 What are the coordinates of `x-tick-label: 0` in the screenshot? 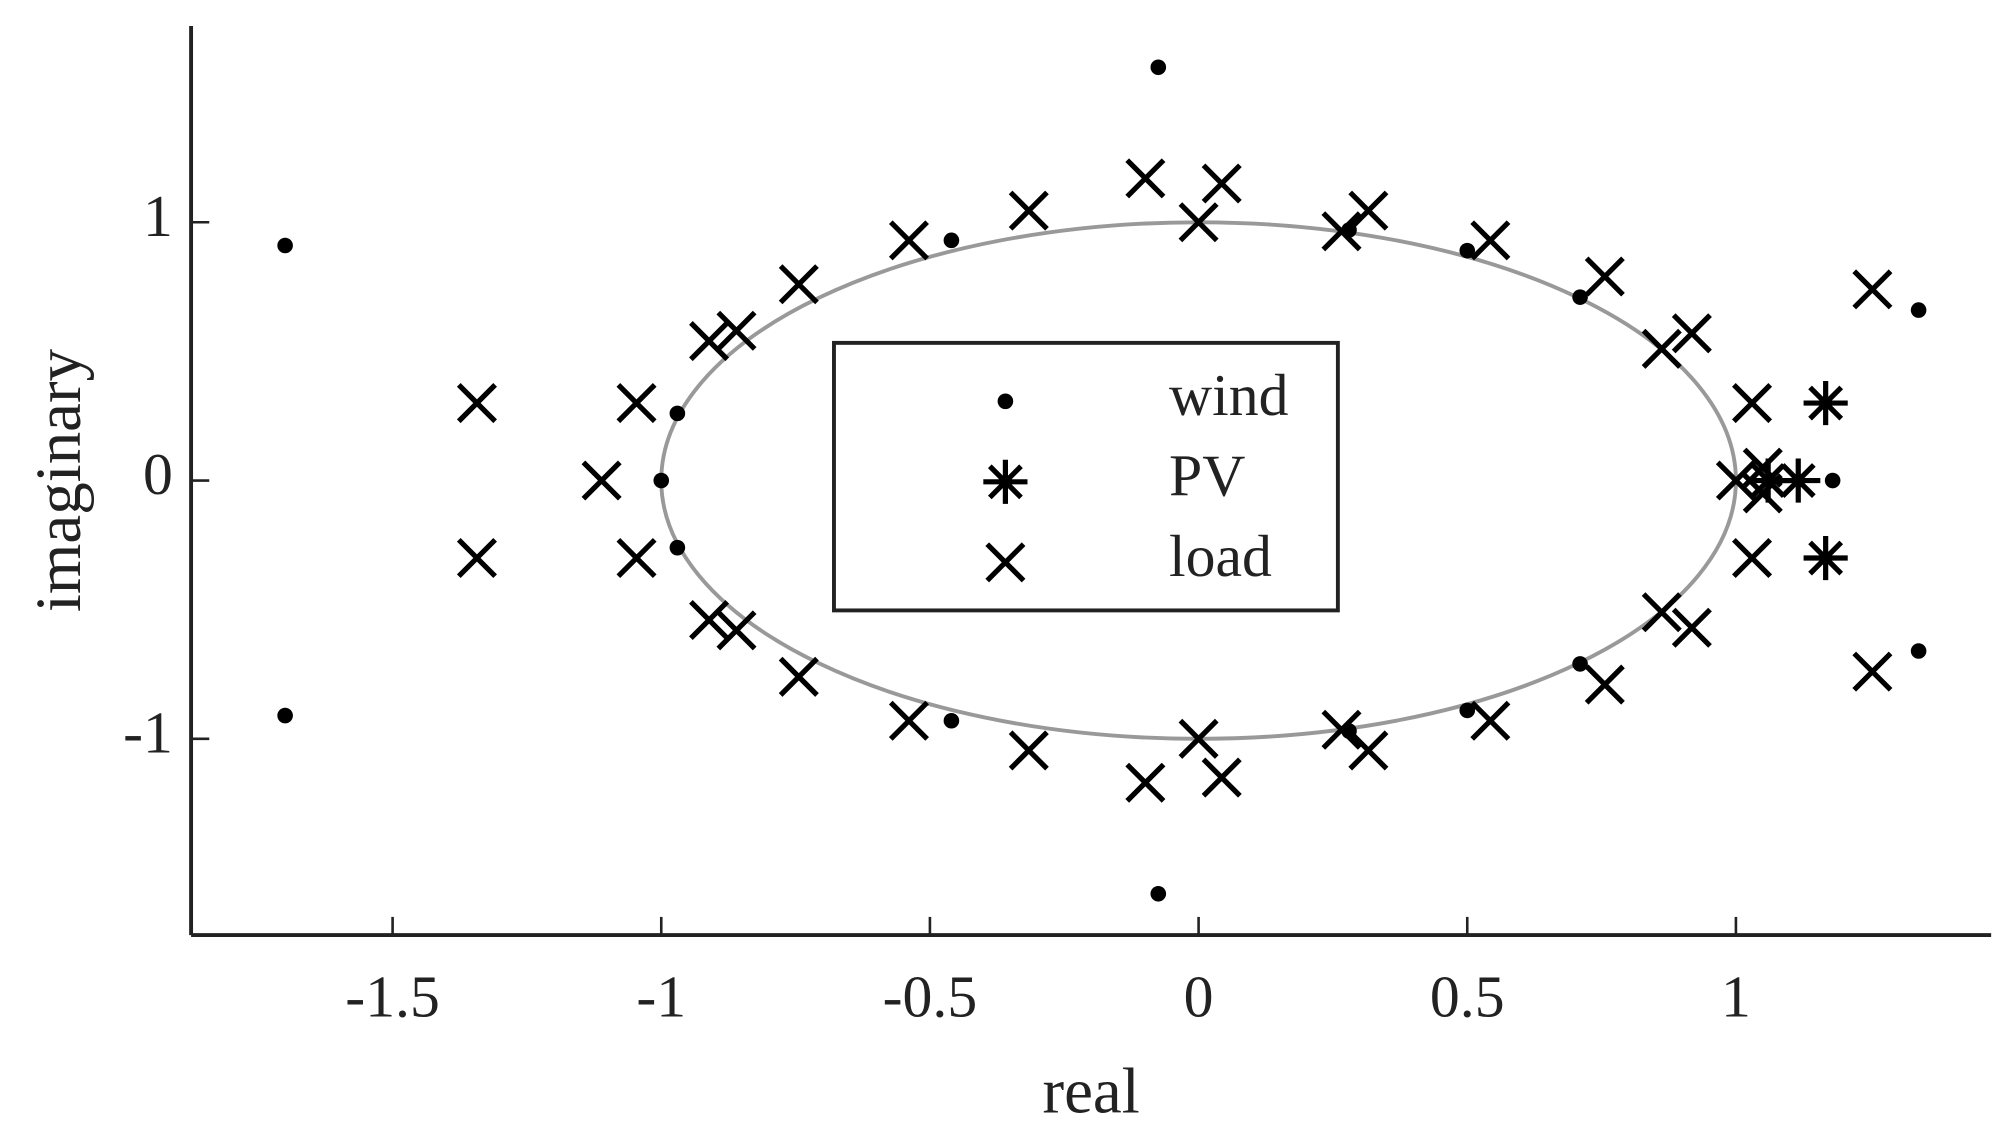 It's located at (1199, 996).